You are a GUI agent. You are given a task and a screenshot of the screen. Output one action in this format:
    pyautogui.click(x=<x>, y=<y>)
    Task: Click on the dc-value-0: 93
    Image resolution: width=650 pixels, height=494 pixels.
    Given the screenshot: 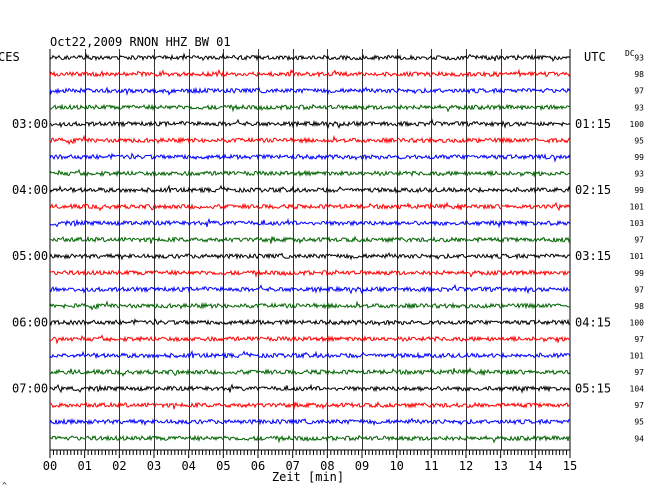 What is the action you would take?
    pyautogui.click(x=639, y=58)
    